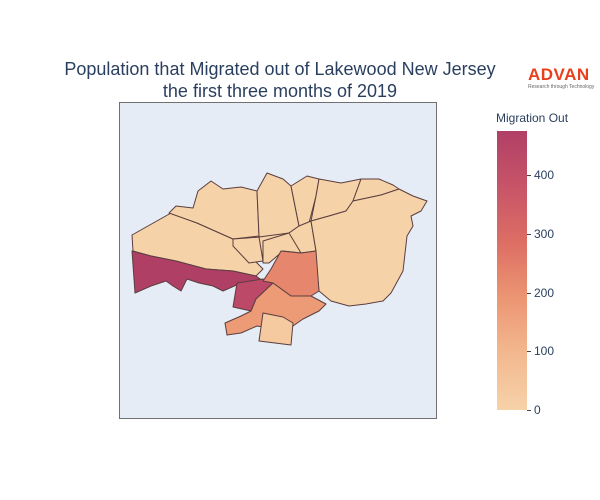 This screenshot has height=500, width=600. What do you see at coordinates (275, 309) in the screenshot?
I see `region-south-lower` at bounding box center [275, 309].